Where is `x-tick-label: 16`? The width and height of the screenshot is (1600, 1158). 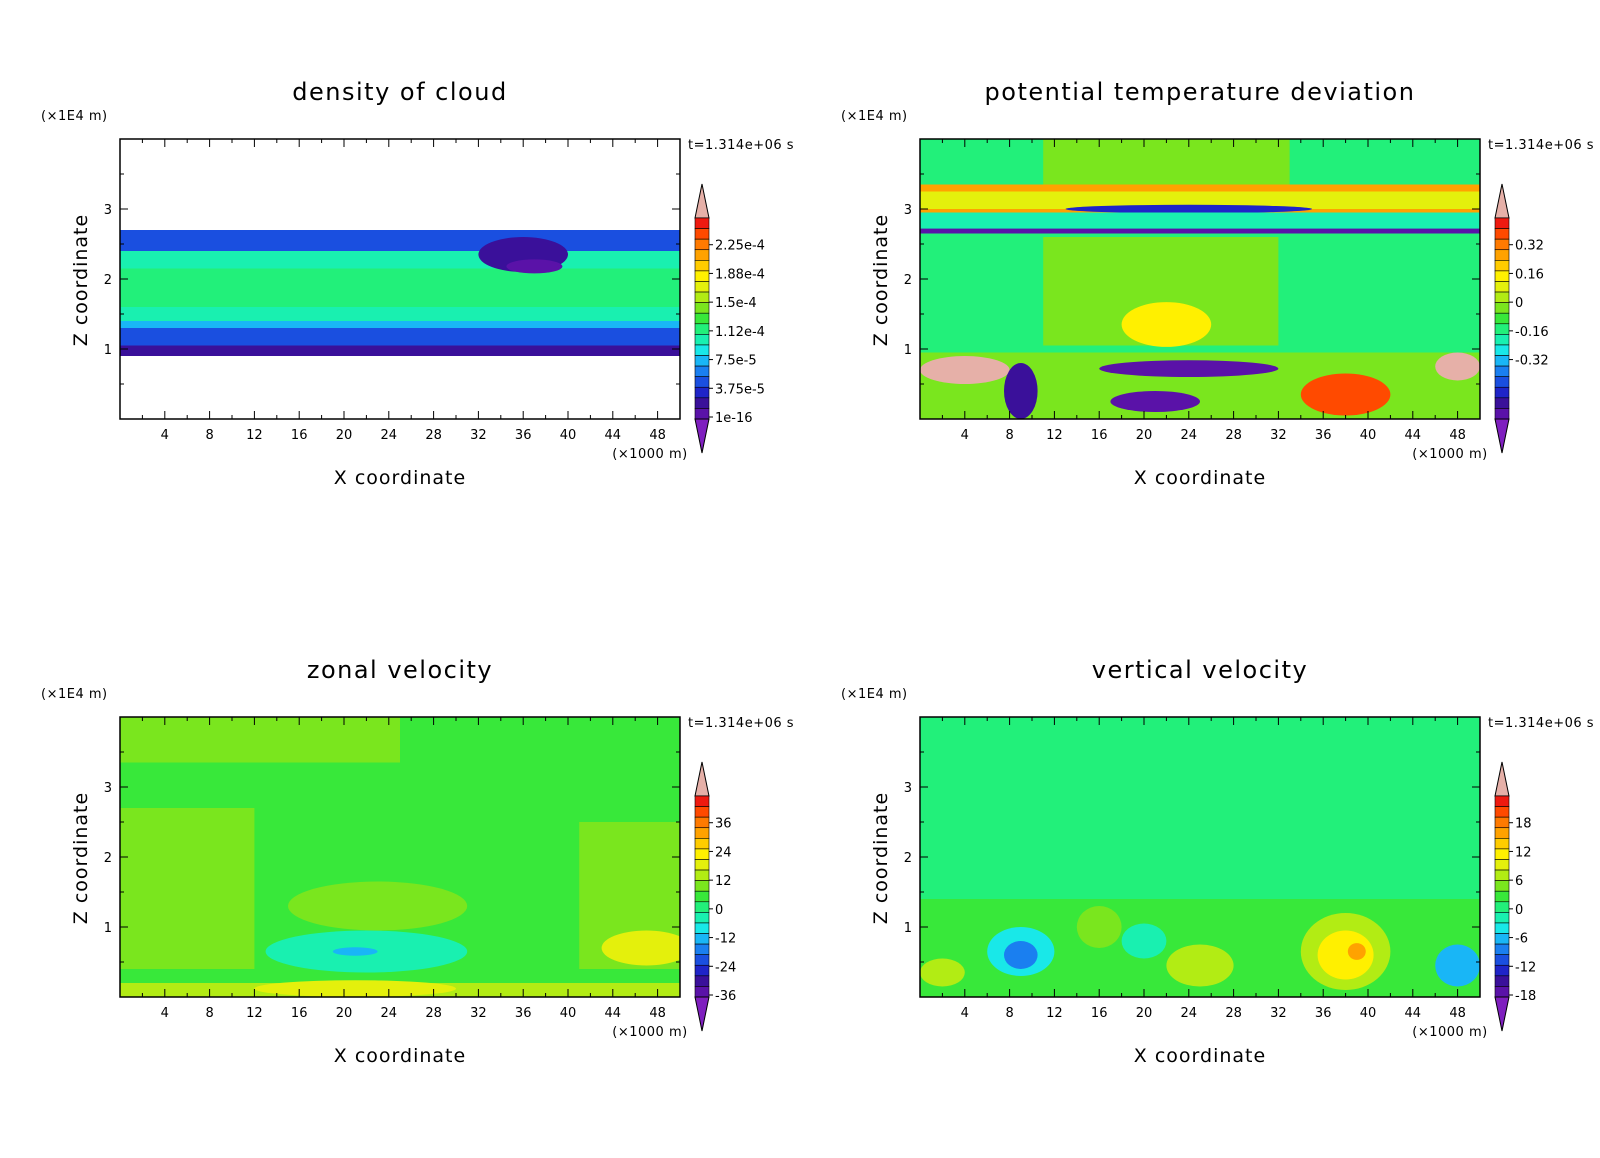 x-tick-label: 16 is located at coordinates (299, 435).